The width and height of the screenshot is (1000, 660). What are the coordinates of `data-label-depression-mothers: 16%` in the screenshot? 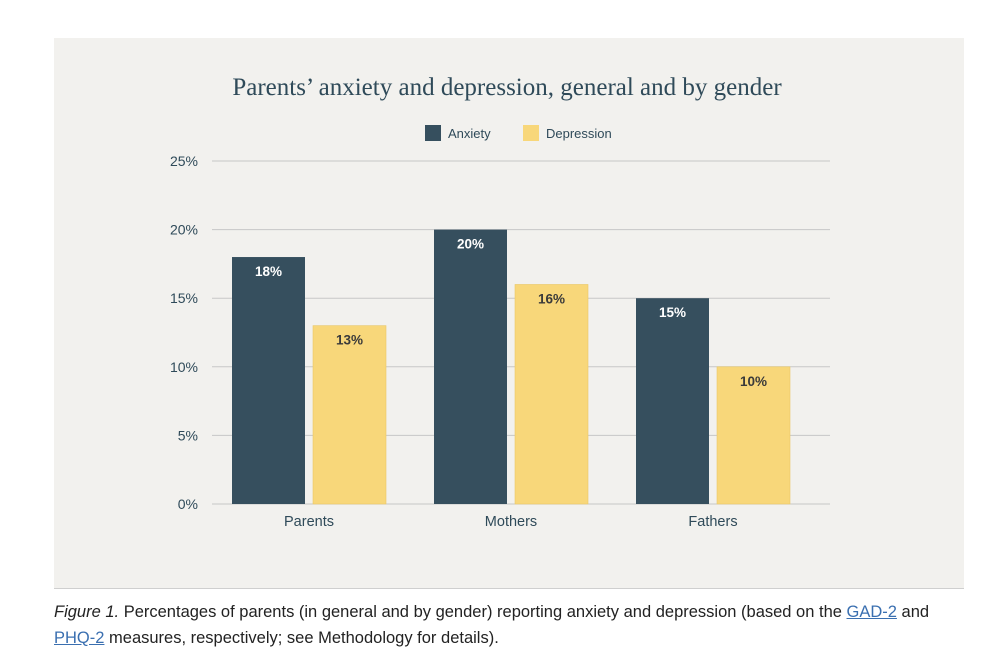 It's located at (551, 298).